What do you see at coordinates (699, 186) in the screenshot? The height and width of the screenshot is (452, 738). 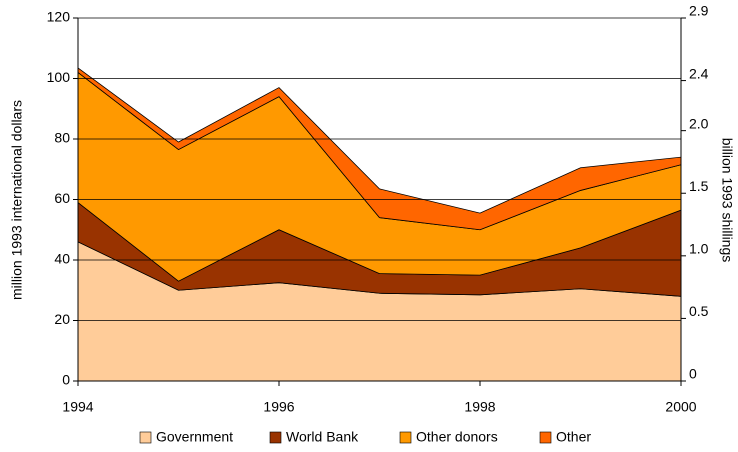 I see `y2-tick-label: 1.5` at bounding box center [699, 186].